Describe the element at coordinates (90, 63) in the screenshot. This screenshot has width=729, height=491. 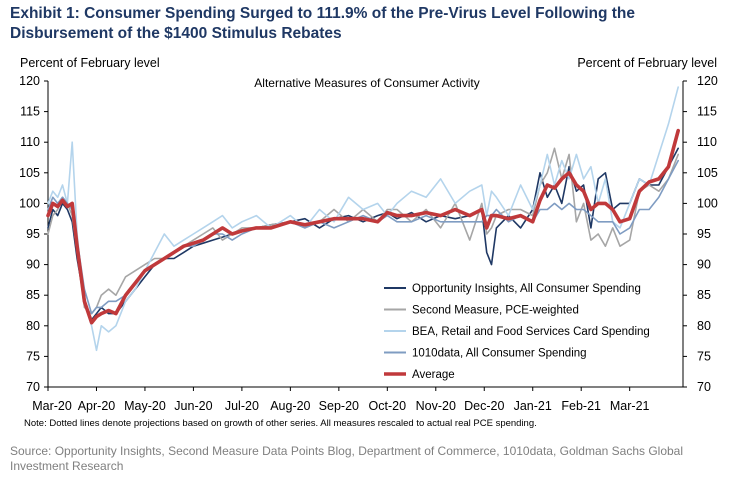
I see `left-axis-unit-label: Percent of February level` at that location.